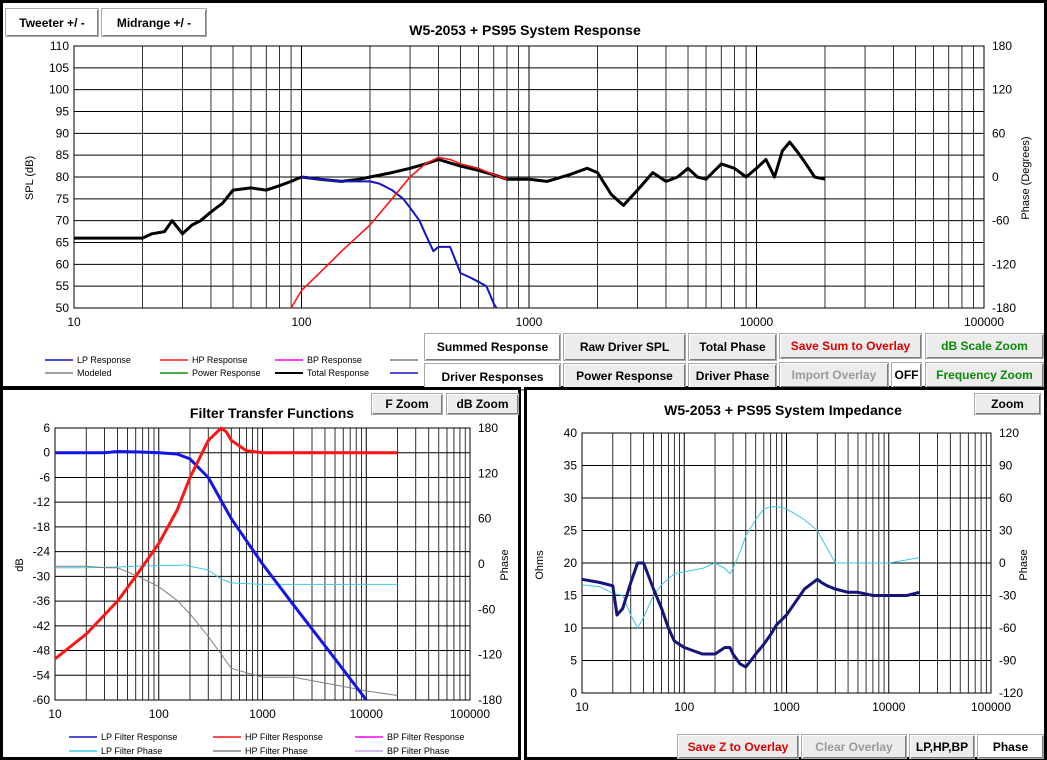 The image size is (1047, 760). I want to click on impedance-ytick-label: 0, so click(573, 693).